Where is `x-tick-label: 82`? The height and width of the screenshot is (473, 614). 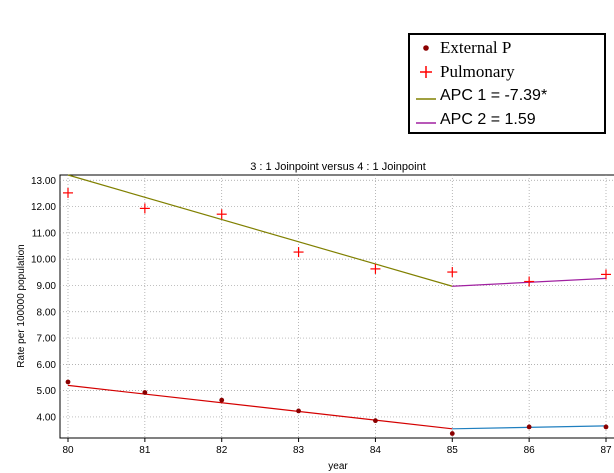
x-tick-label: 82 is located at coordinates (222, 450).